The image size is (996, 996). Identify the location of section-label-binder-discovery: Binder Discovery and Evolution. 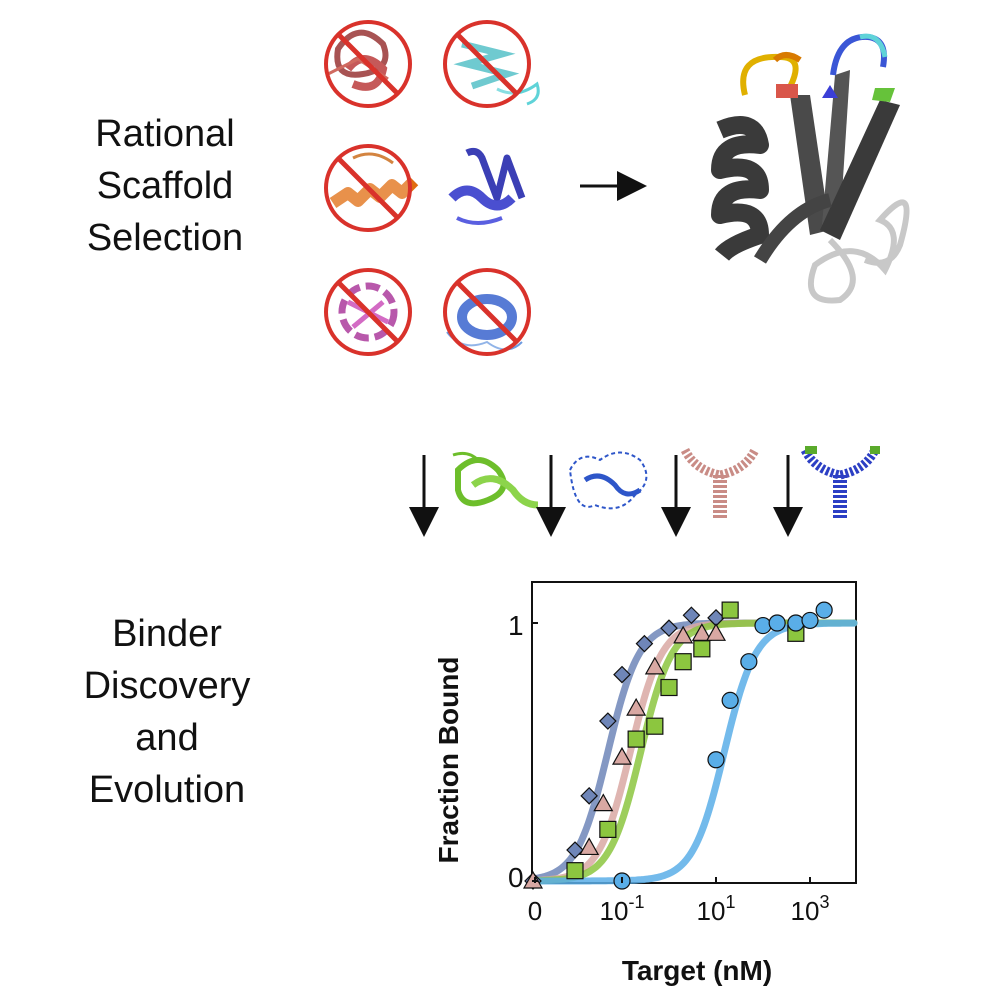
(167, 712).